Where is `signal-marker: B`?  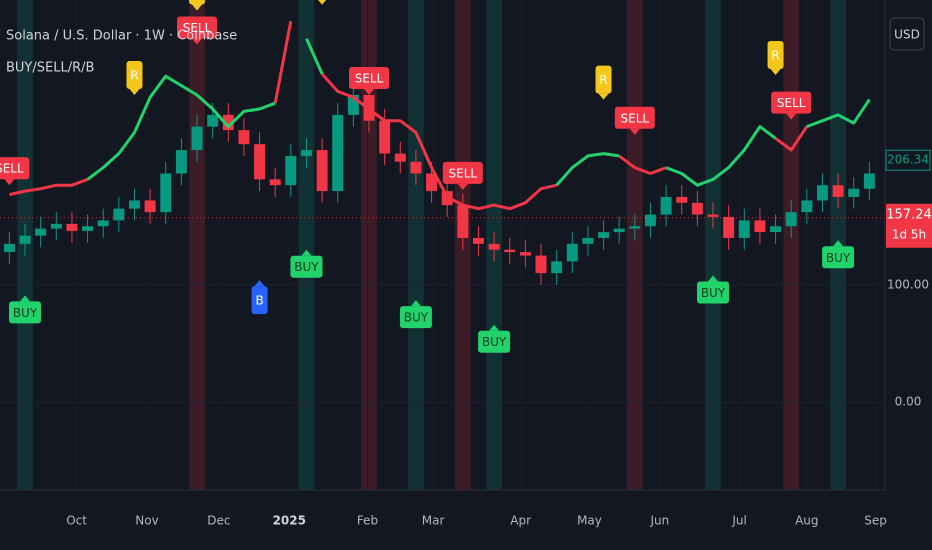 signal-marker: B is located at coordinates (259, 297).